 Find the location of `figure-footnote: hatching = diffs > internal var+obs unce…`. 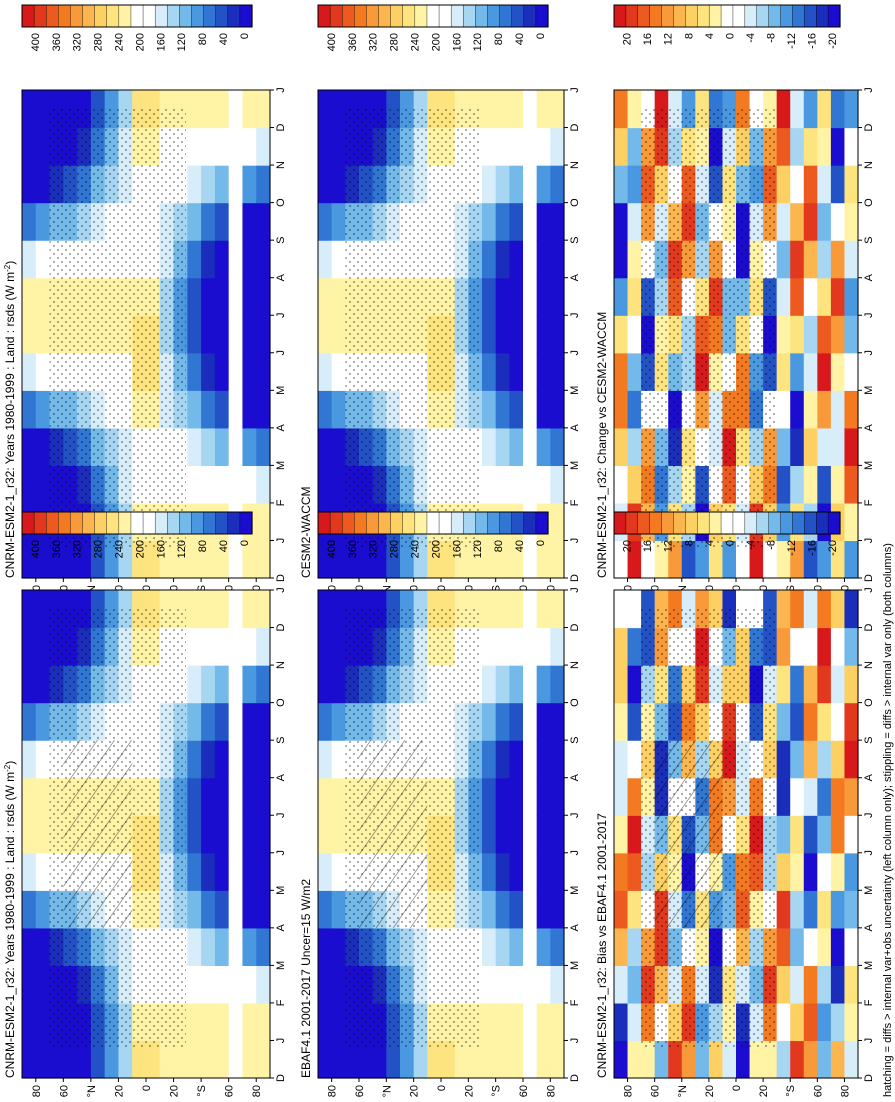

figure-footnote: hatching = diffs > internal var+obs unce… is located at coordinates (888, 820).